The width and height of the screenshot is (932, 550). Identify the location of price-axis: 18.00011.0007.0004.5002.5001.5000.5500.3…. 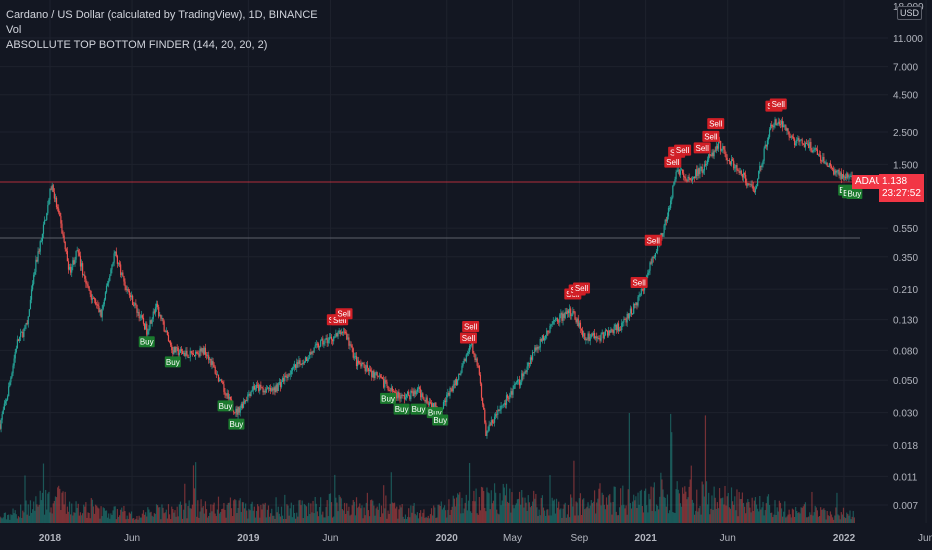
(908, 257).